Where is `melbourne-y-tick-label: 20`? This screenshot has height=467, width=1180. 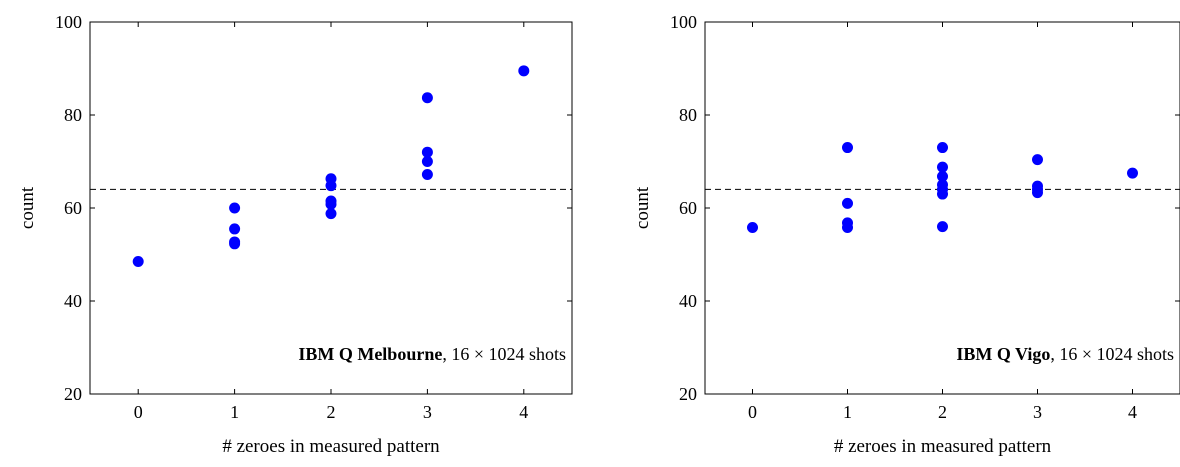
melbourne-y-tick-label: 20 is located at coordinates (73, 394).